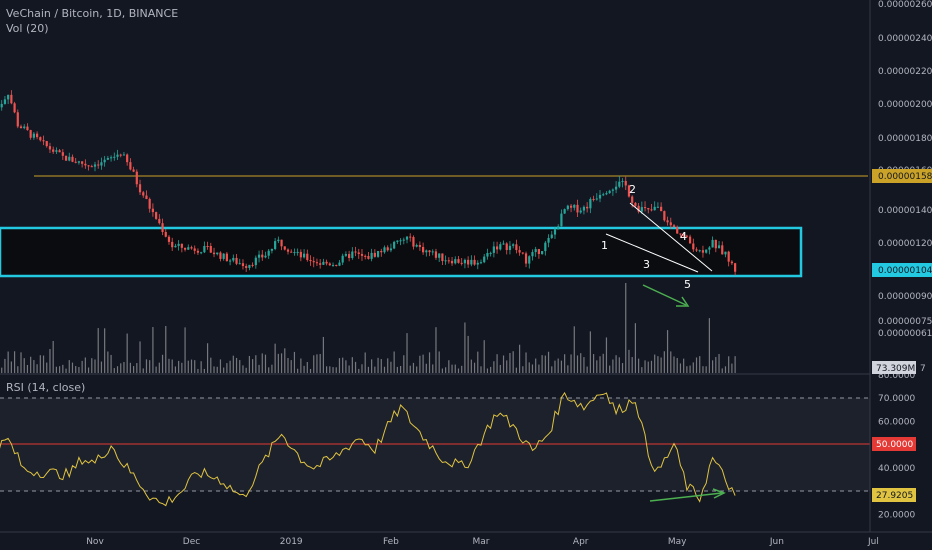 The image size is (932, 550). I want to click on wedge-upper-line, so click(671, 237).